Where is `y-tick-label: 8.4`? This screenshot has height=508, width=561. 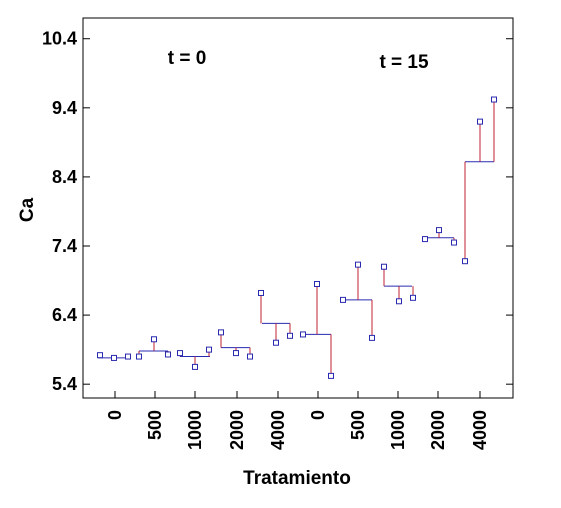 y-tick-label: 8.4 is located at coordinates (64, 177).